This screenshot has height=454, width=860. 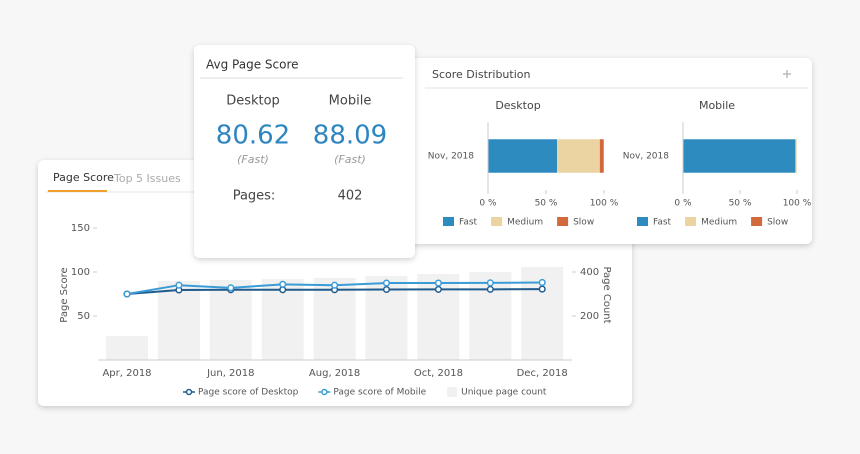 I want to click on y-tick-label: 50, so click(x=83, y=316).